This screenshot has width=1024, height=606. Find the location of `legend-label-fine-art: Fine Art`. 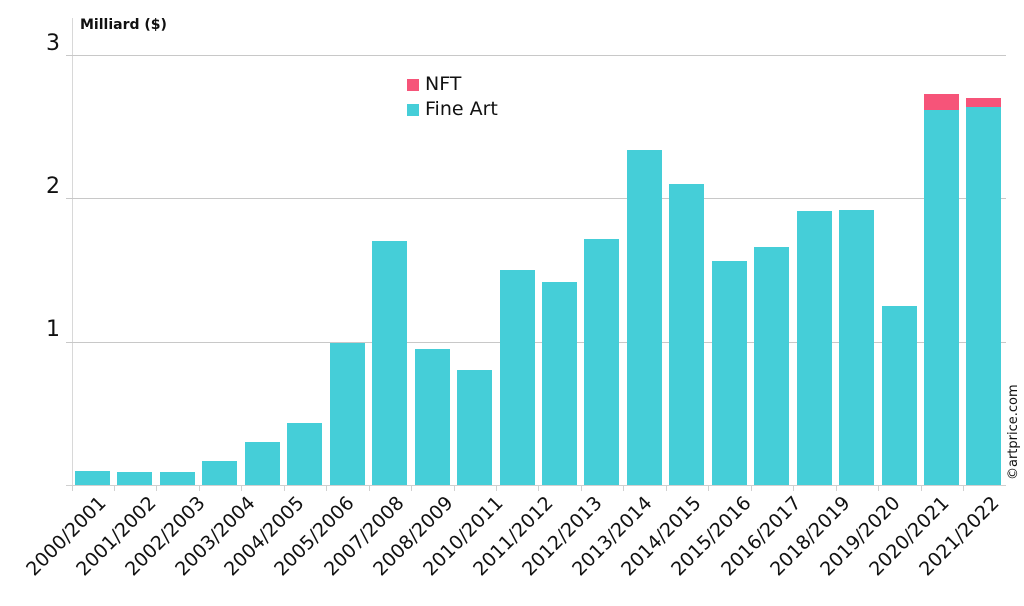

legend-label-fine-art: Fine Art is located at coordinates (461, 109).